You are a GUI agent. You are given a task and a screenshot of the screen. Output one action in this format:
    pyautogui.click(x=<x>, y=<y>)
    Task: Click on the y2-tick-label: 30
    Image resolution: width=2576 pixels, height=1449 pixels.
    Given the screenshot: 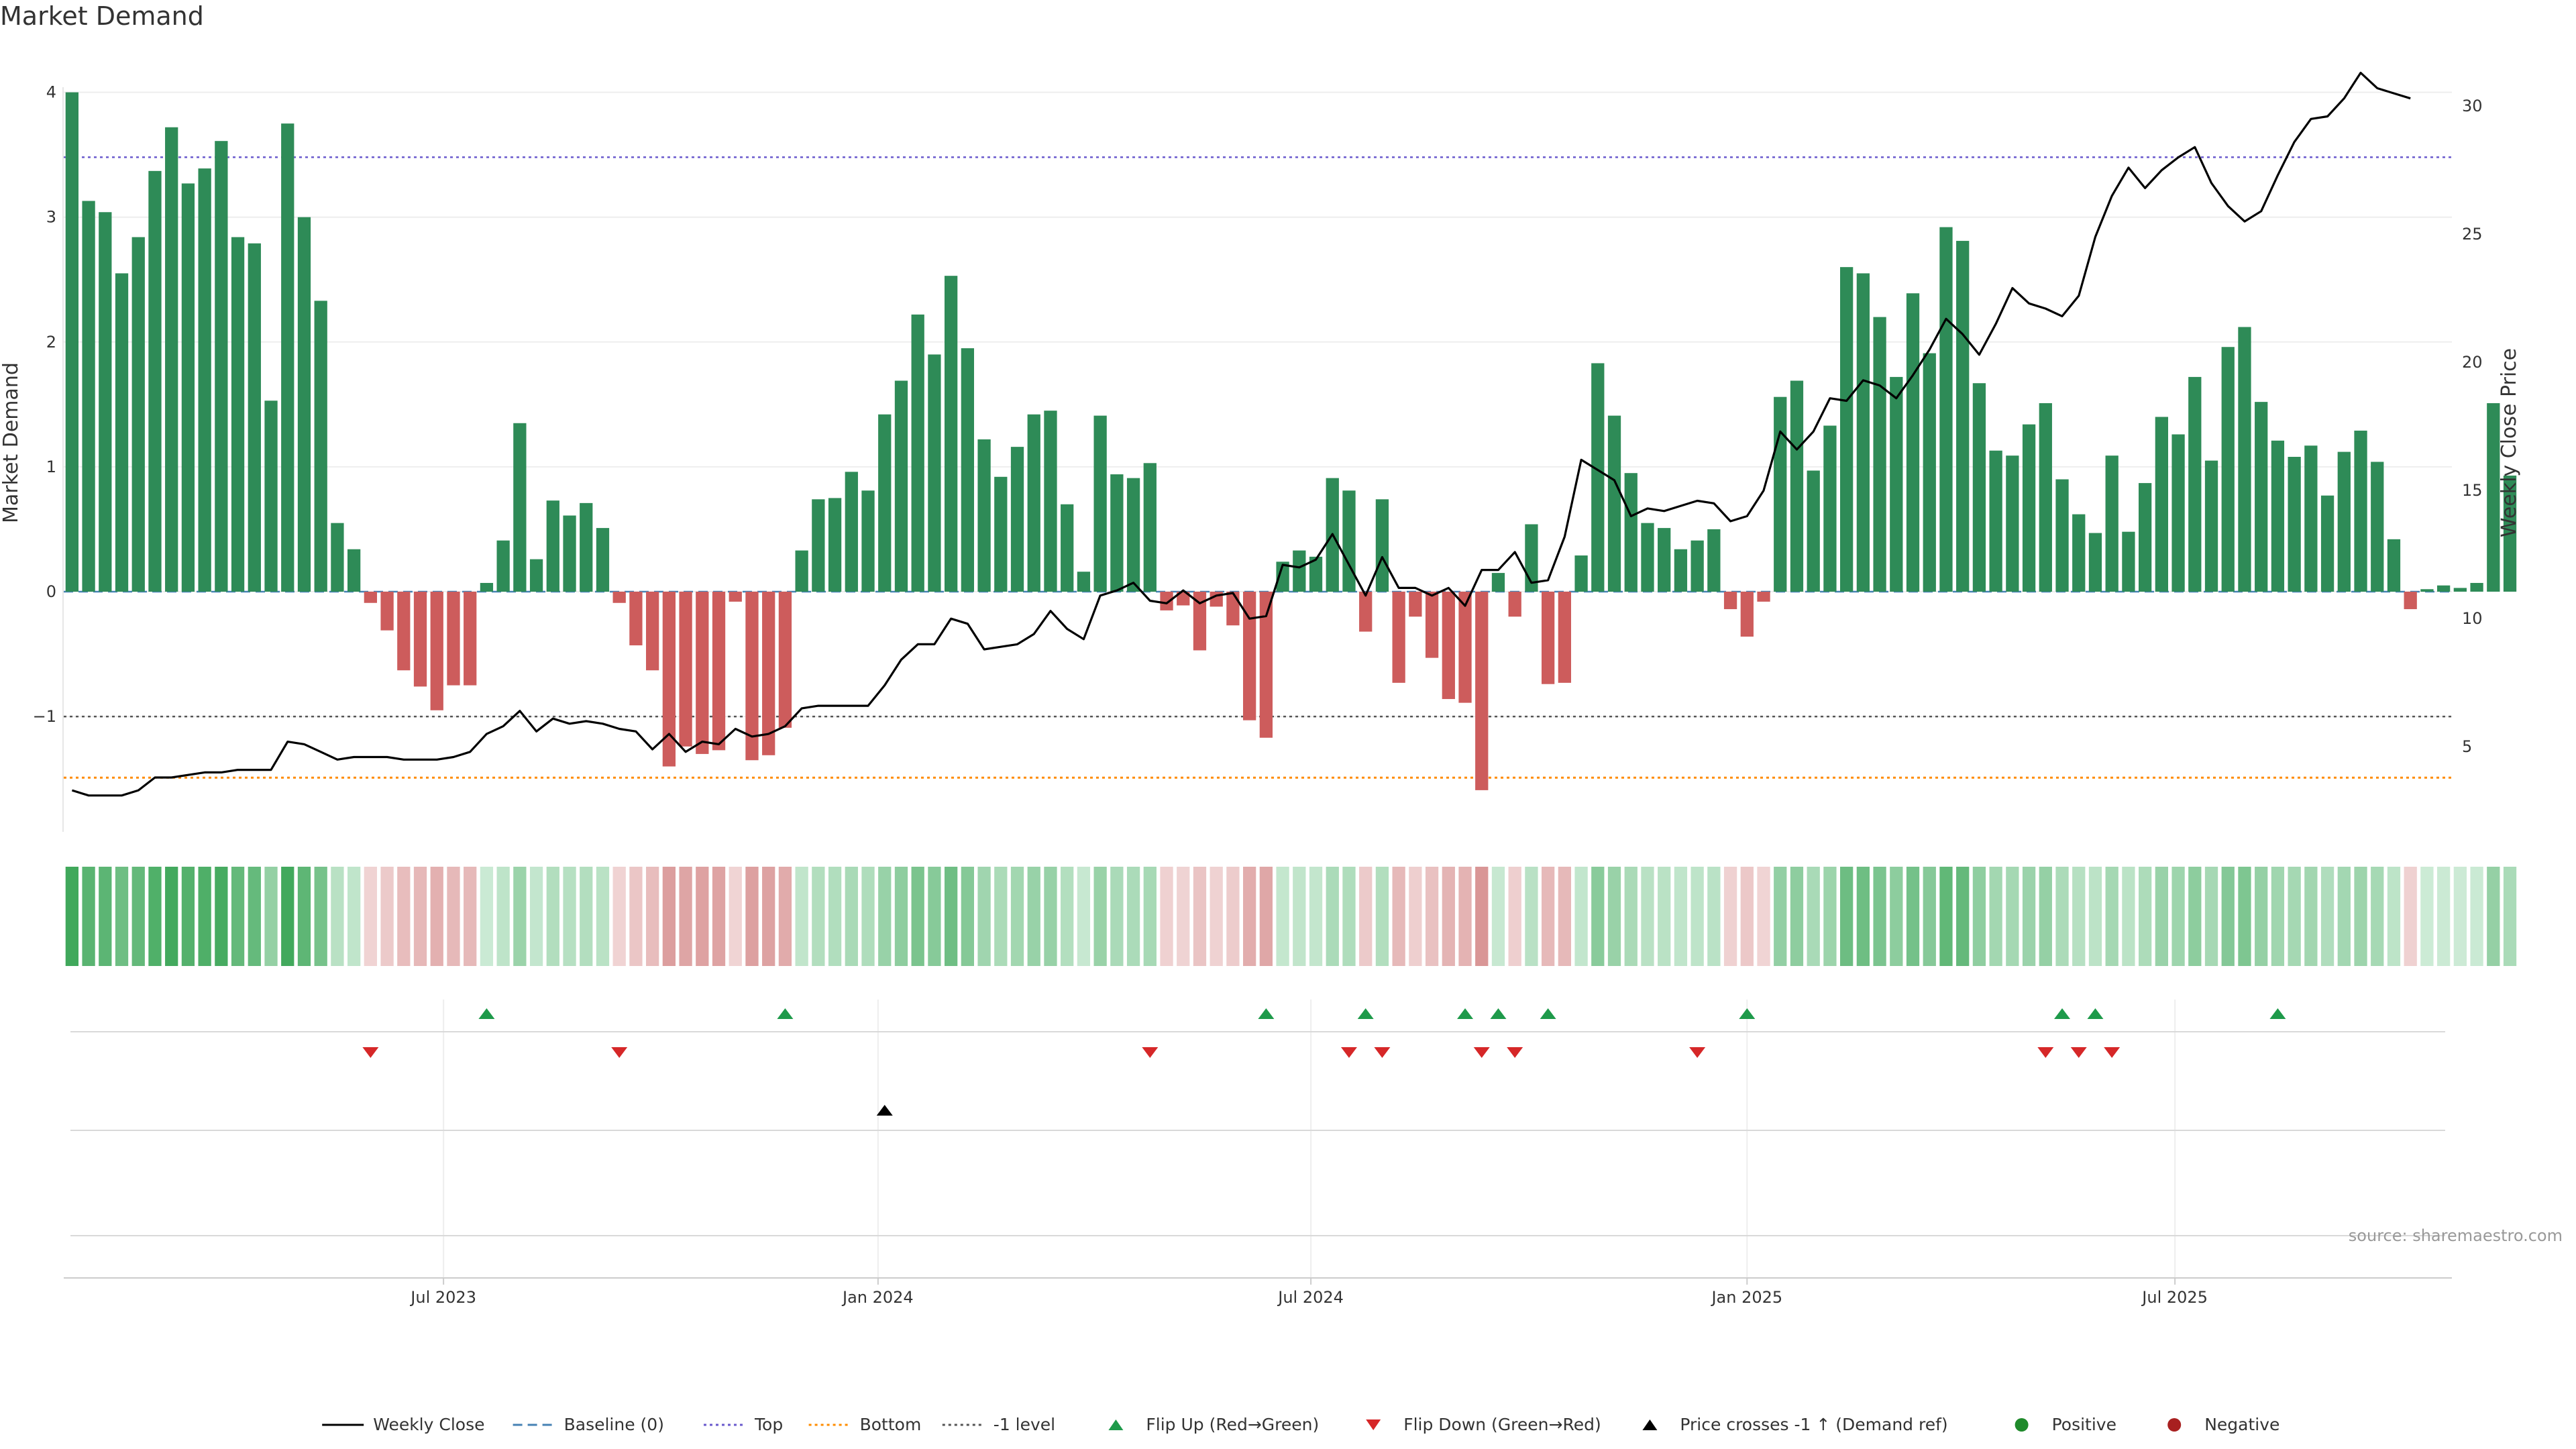 What is the action you would take?
    pyautogui.click(x=2472, y=106)
    